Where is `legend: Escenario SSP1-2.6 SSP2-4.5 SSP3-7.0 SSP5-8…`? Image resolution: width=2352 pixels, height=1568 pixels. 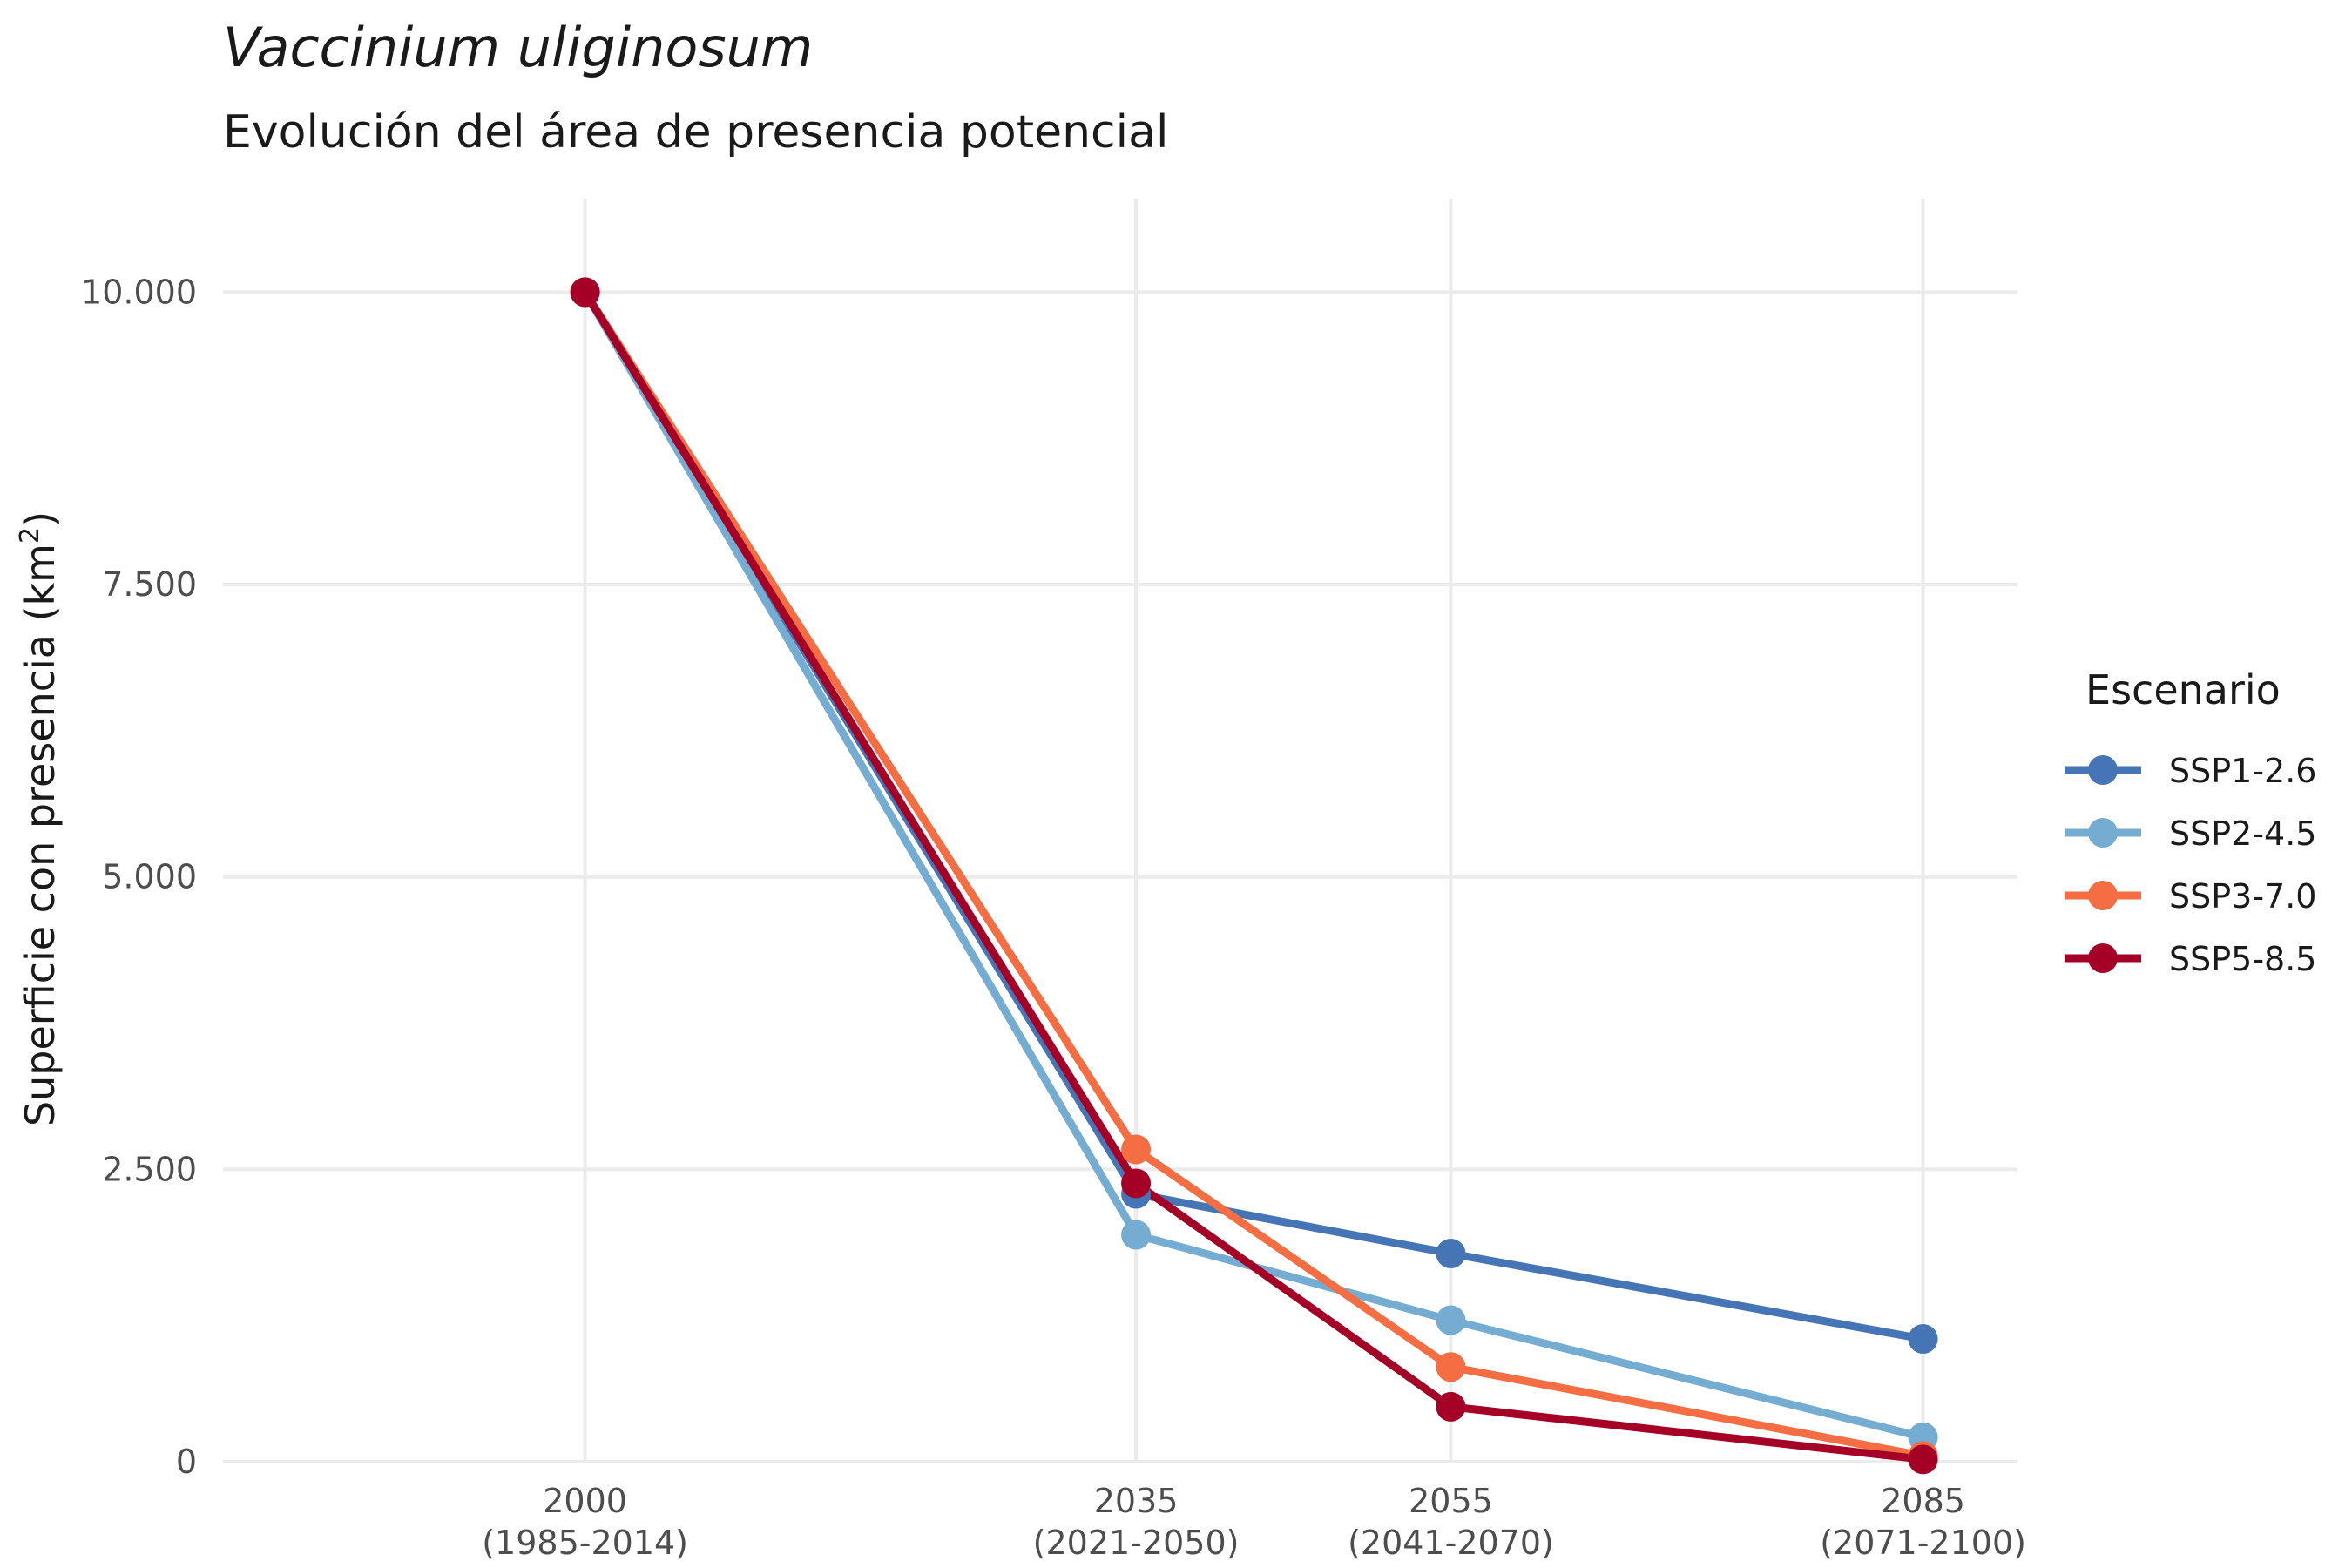
legend: Escenario SSP1-2.6 SSP2-4.5 SSP3-7.0 SSP5-8… is located at coordinates (2190, 822).